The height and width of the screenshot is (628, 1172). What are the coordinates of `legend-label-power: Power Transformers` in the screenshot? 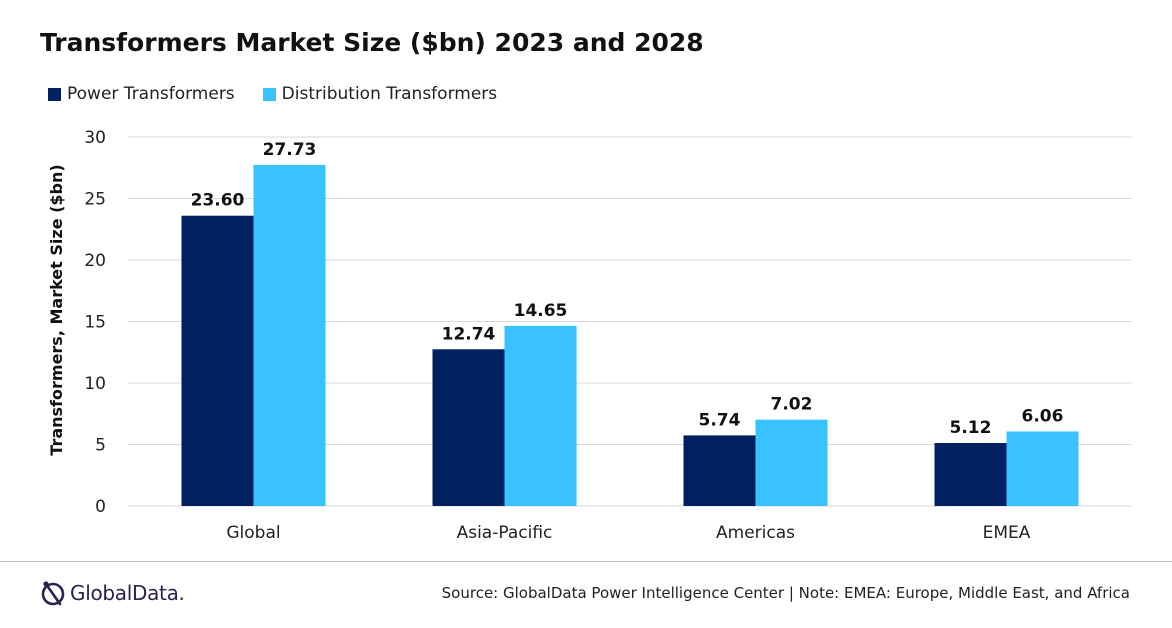 It's located at (151, 94).